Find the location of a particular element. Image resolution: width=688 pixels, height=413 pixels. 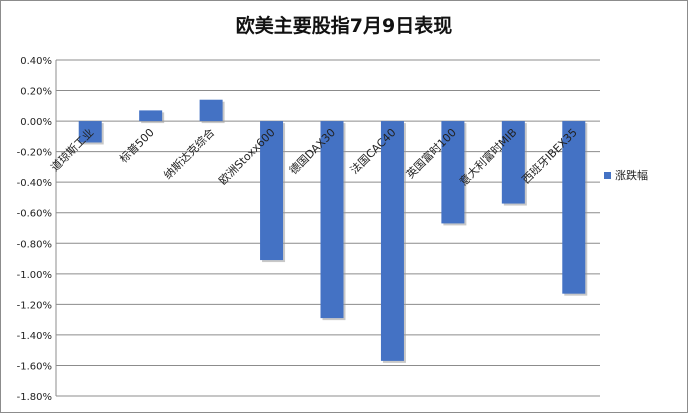

y-tick-label: 0.40% is located at coordinates (36, 61).